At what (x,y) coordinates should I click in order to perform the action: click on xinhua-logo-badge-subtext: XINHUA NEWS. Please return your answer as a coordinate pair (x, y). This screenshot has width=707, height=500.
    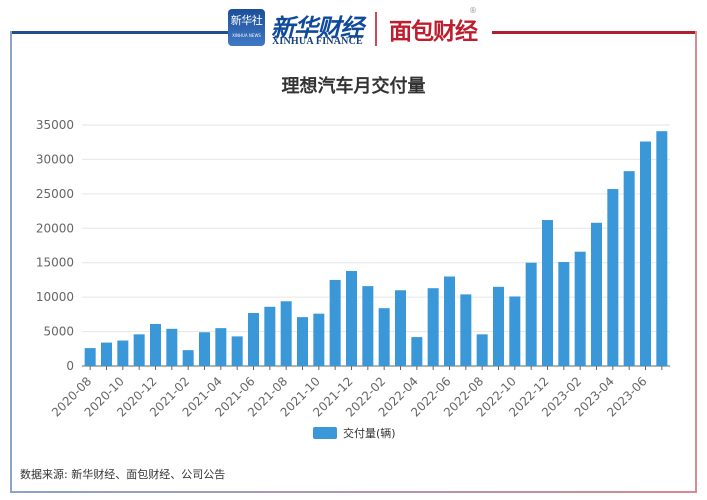
    Looking at the image, I should click on (246, 35).